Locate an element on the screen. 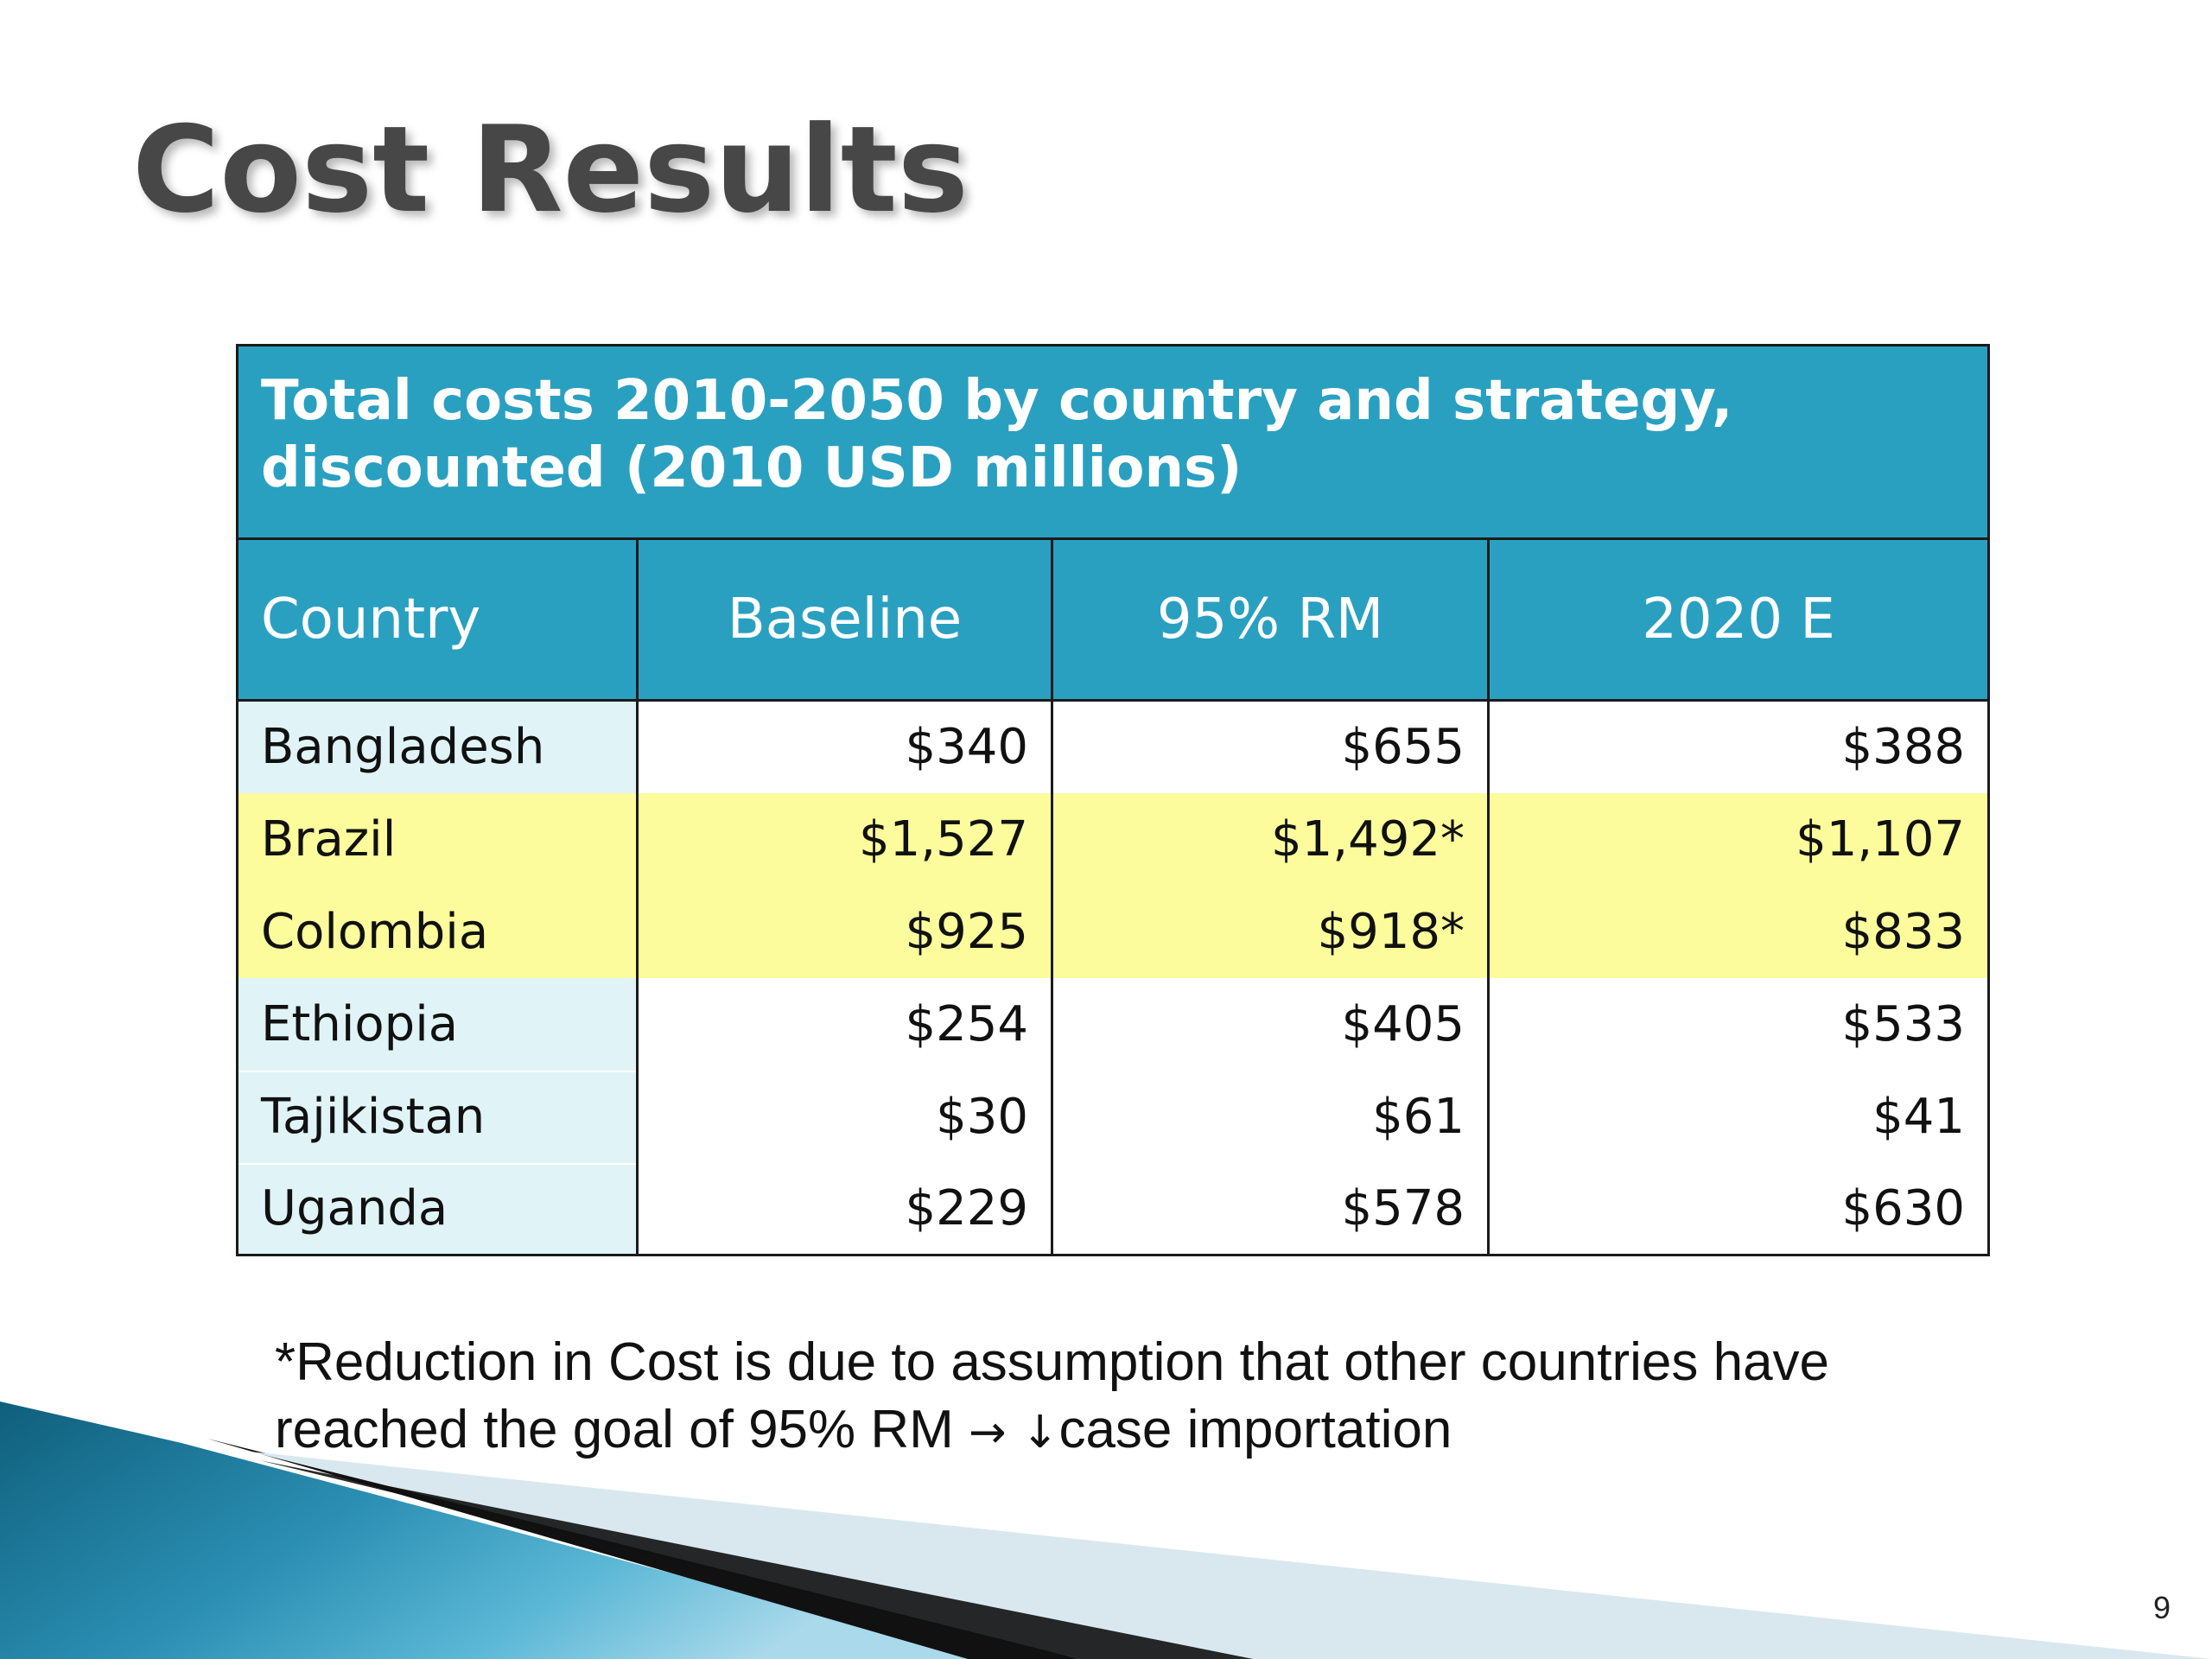 The height and width of the screenshot is (1659, 2212). rm95-cell: $655 is located at coordinates (1270, 746).